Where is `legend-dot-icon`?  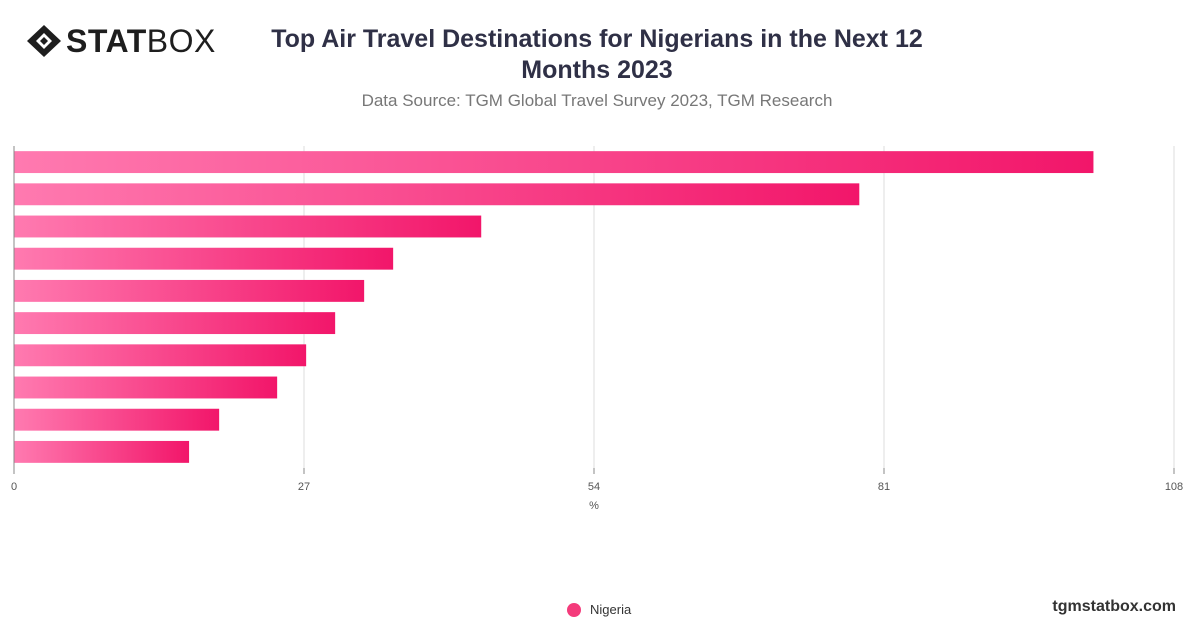 legend-dot-icon is located at coordinates (574, 609).